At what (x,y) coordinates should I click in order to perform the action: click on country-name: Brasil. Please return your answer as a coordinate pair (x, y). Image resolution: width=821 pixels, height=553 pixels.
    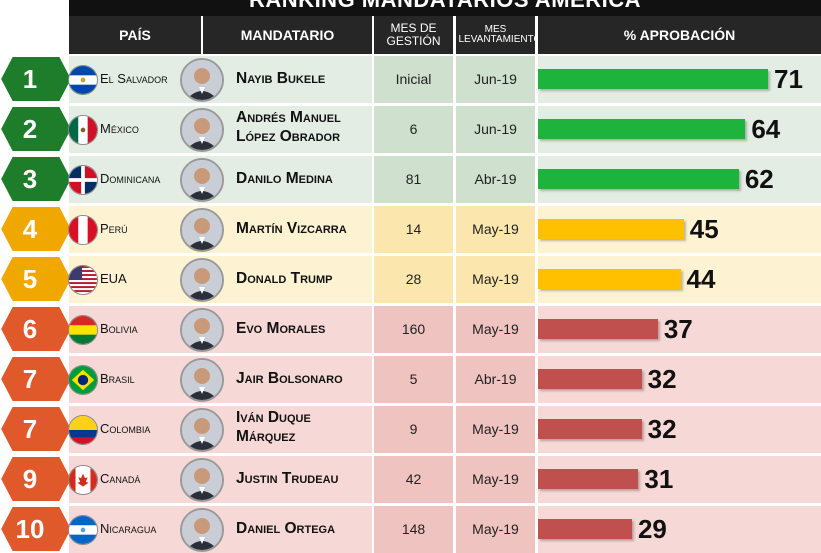
    Looking at the image, I should click on (117, 378).